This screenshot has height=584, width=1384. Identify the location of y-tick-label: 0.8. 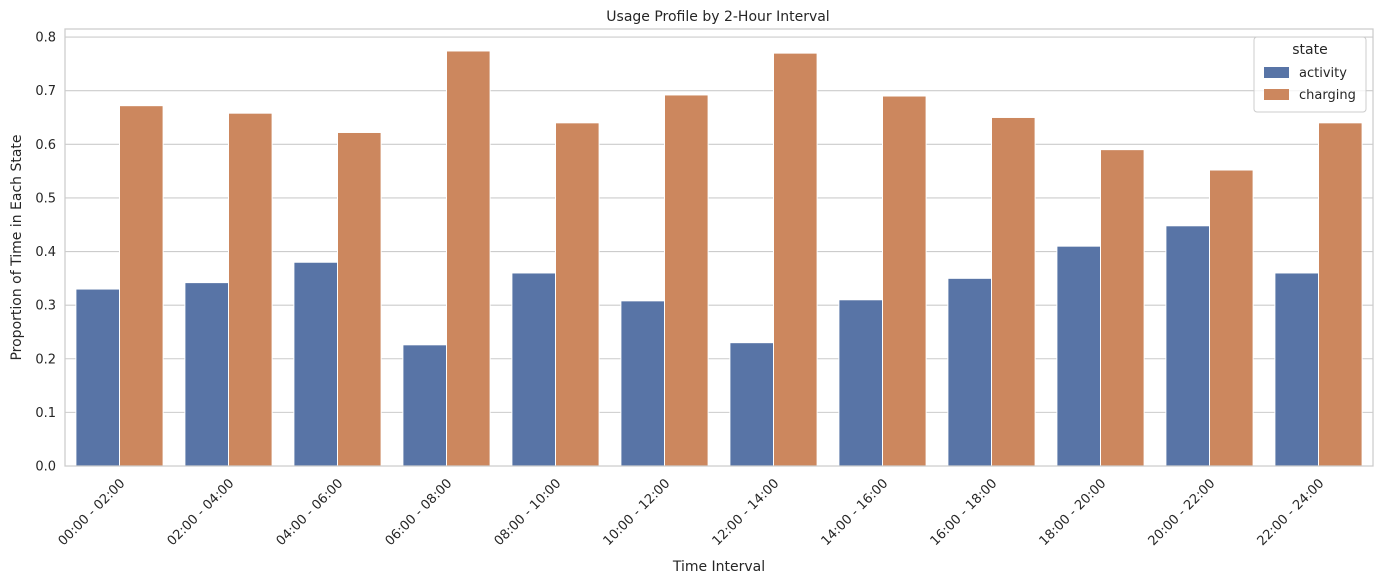
(45, 38).